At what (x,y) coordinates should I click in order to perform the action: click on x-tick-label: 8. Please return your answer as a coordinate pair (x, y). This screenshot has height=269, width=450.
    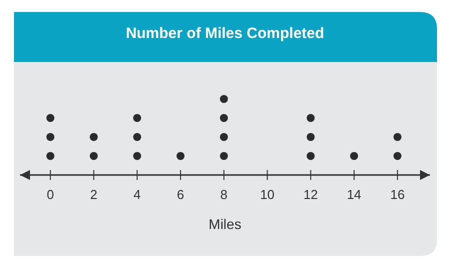
    Looking at the image, I should click on (224, 194).